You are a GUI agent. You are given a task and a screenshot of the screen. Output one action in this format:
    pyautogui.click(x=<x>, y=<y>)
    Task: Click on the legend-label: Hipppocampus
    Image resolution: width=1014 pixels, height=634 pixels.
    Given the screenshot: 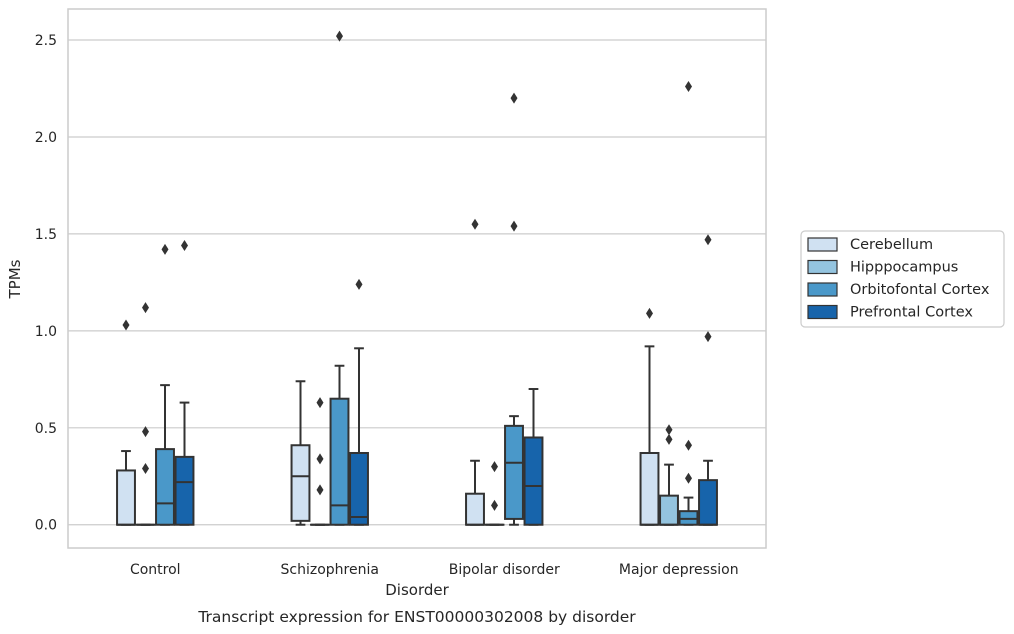 What is the action you would take?
    pyautogui.click(x=904, y=268)
    